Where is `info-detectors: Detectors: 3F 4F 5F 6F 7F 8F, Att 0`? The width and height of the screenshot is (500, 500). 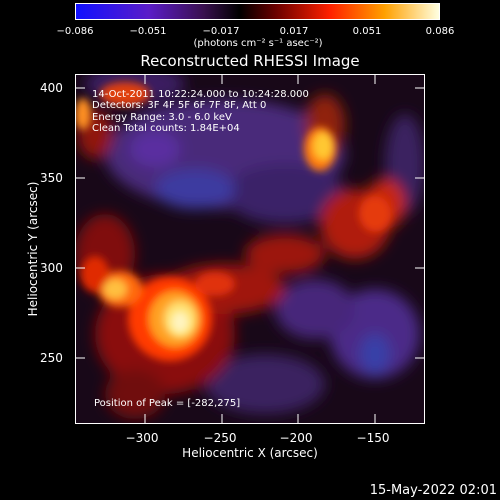 info-detectors: Detectors: 3F 4F 5F 6F 7F 8F, Att 0 is located at coordinates (179, 105).